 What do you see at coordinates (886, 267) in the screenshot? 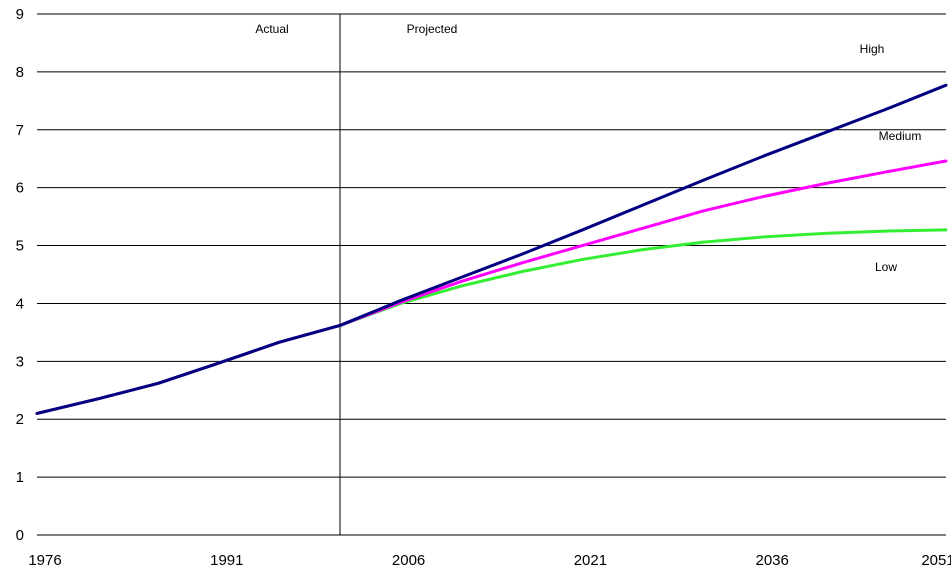
I see `series-label-low: Low` at bounding box center [886, 267].